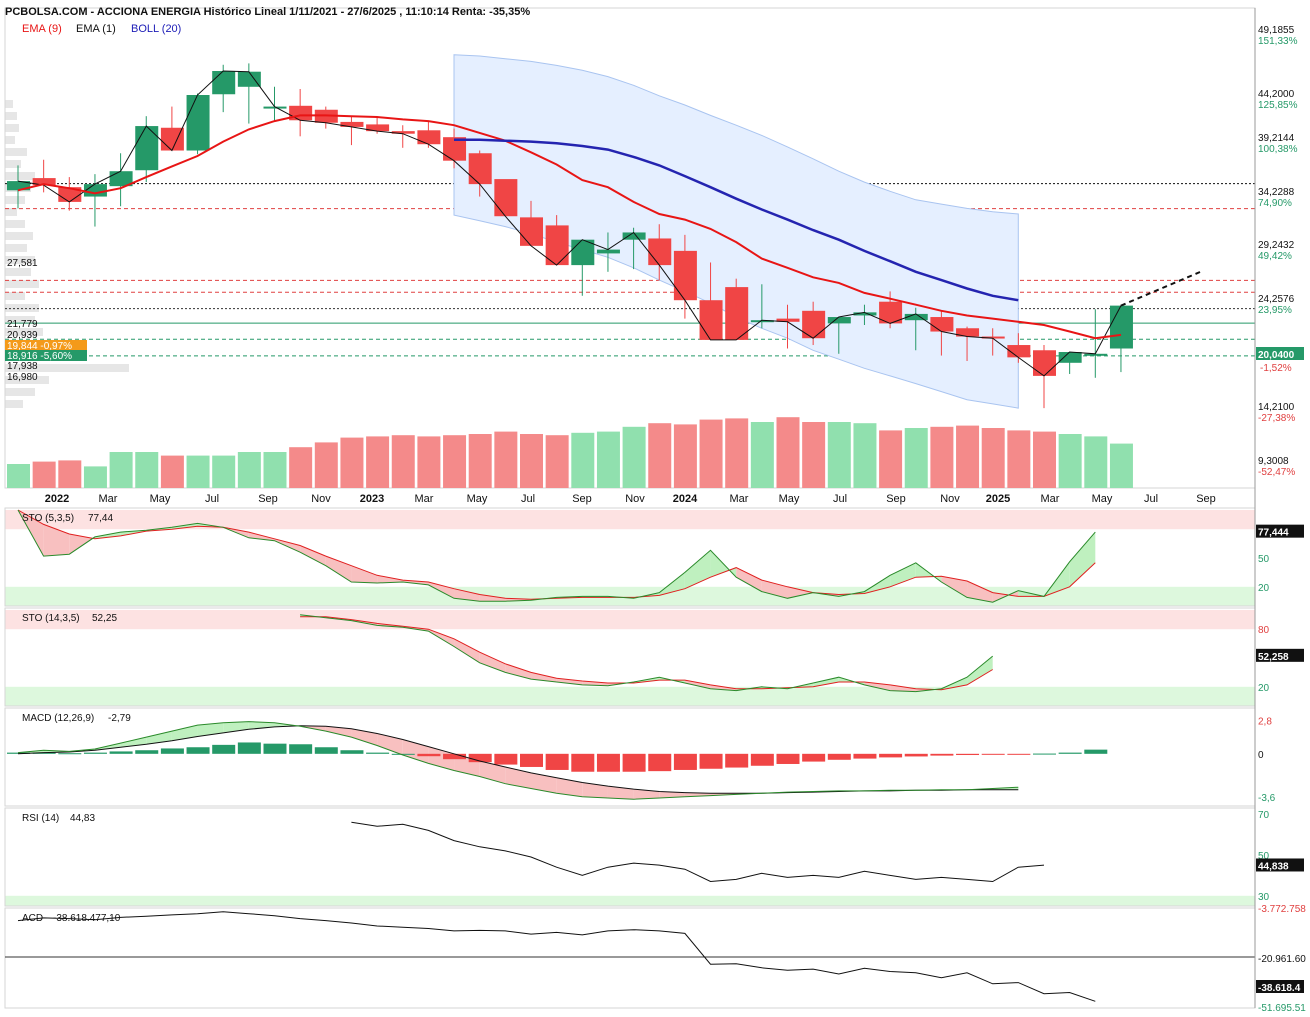 The width and height of the screenshot is (1310, 1017). What do you see at coordinates (1264, 856) in the screenshot?
I see `osc-tick-label: 50` at bounding box center [1264, 856].